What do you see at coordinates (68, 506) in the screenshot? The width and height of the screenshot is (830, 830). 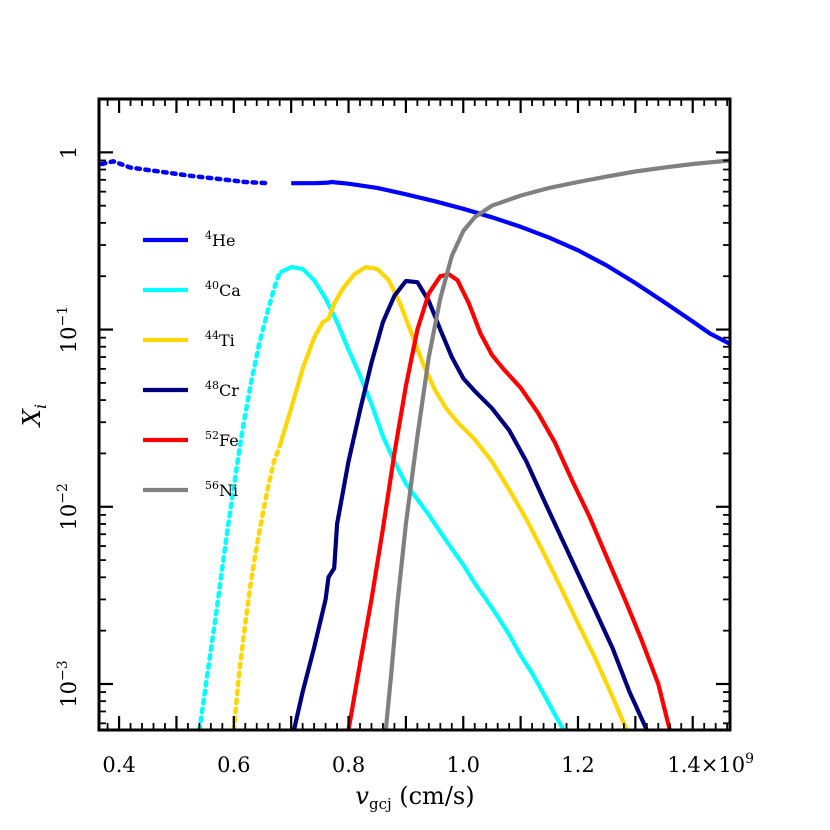 I see `y-tick-label: 10−2` at bounding box center [68, 506].